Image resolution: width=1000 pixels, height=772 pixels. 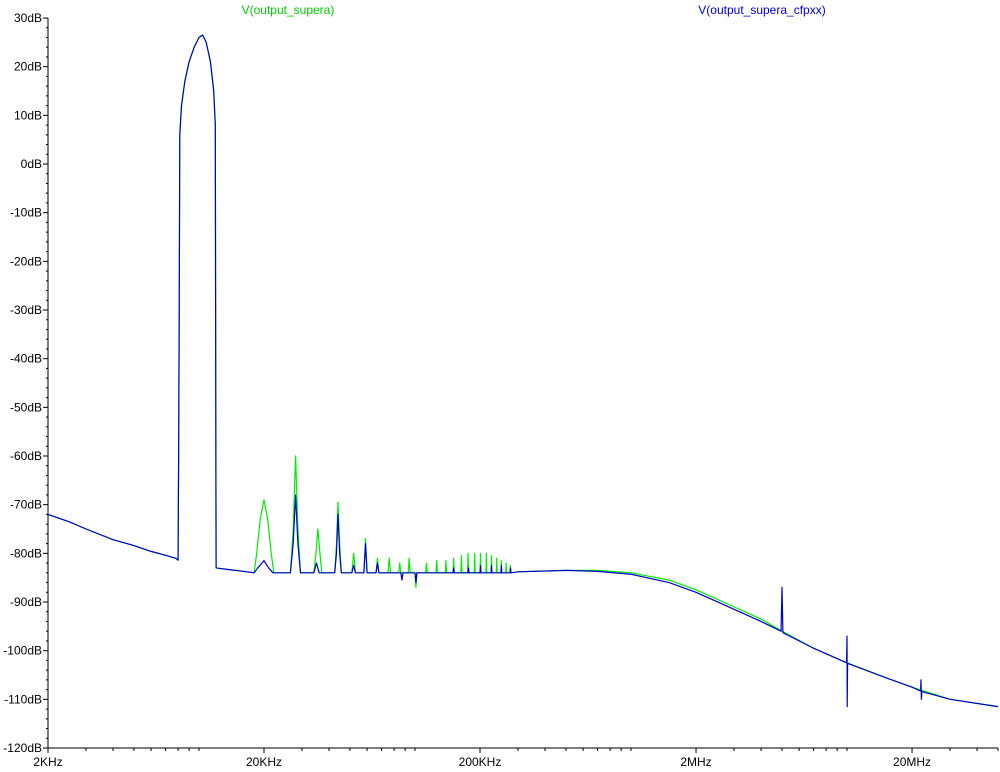 What do you see at coordinates (26, 310) in the screenshot?
I see `y-tick-label: -30dB` at bounding box center [26, 310].